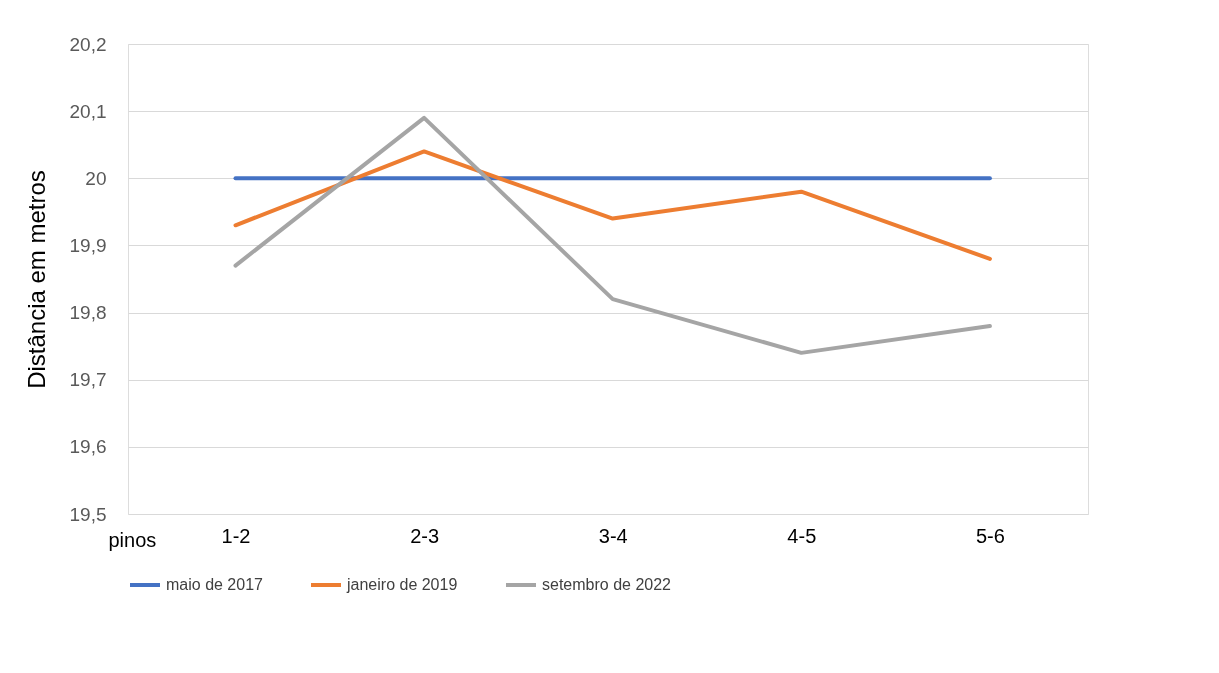 Image resolution: width=1219 pixels, height=673 pixels. What do you see at coordinates (802, 535) in the screenshot?
I see `x-tick-label: 4-5` at bounding box center [802, 535].